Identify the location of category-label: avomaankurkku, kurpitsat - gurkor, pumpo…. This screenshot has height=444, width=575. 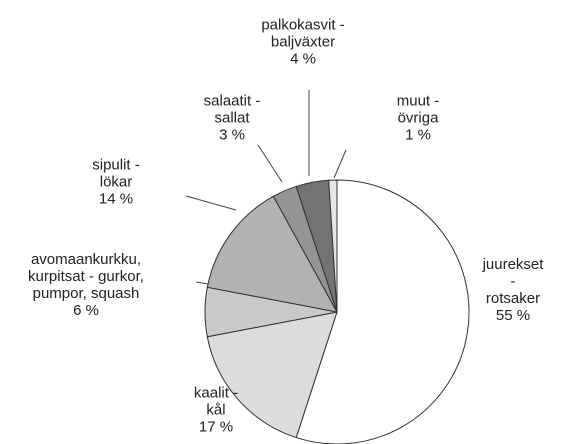
(86, 276).